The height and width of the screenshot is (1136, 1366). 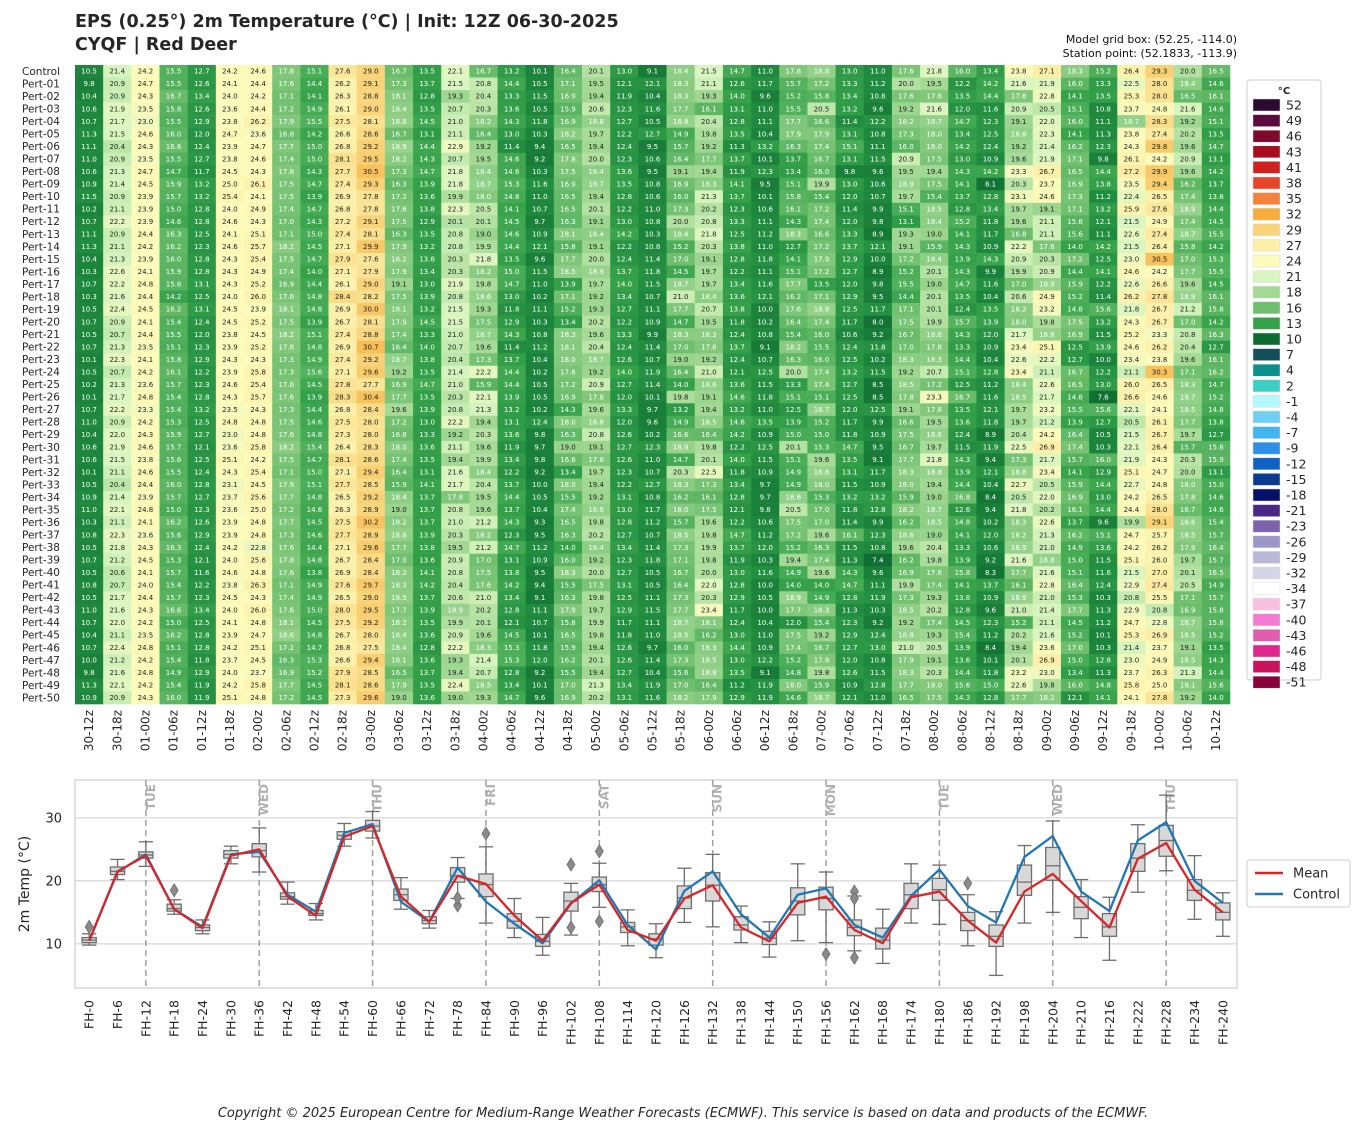 I want to click on heatmap-cell-value: 9.8, so click(x=89, y=84).